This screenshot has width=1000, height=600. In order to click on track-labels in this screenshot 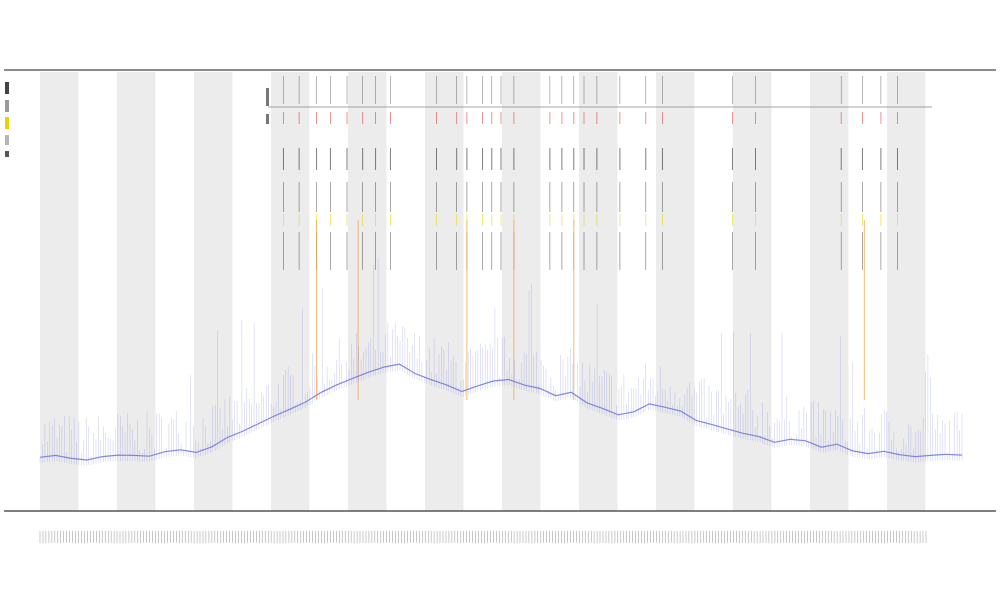, I will do `click(267, 106)`.